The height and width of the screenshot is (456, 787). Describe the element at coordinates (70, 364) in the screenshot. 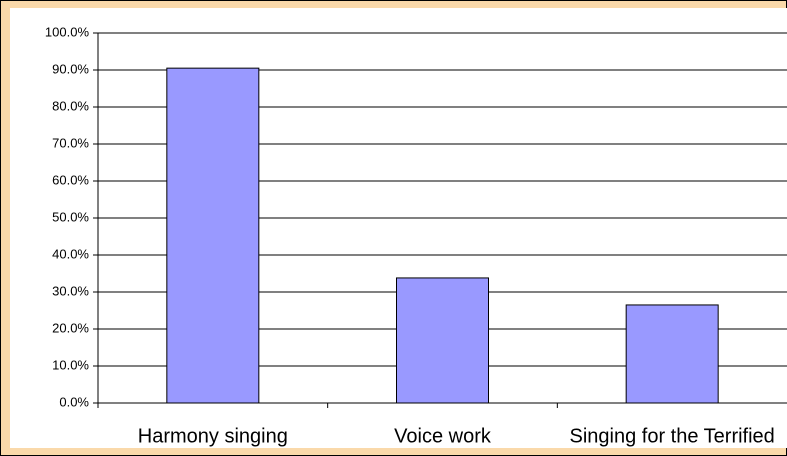

I see `y-tick-label: 10.0%` at that location.